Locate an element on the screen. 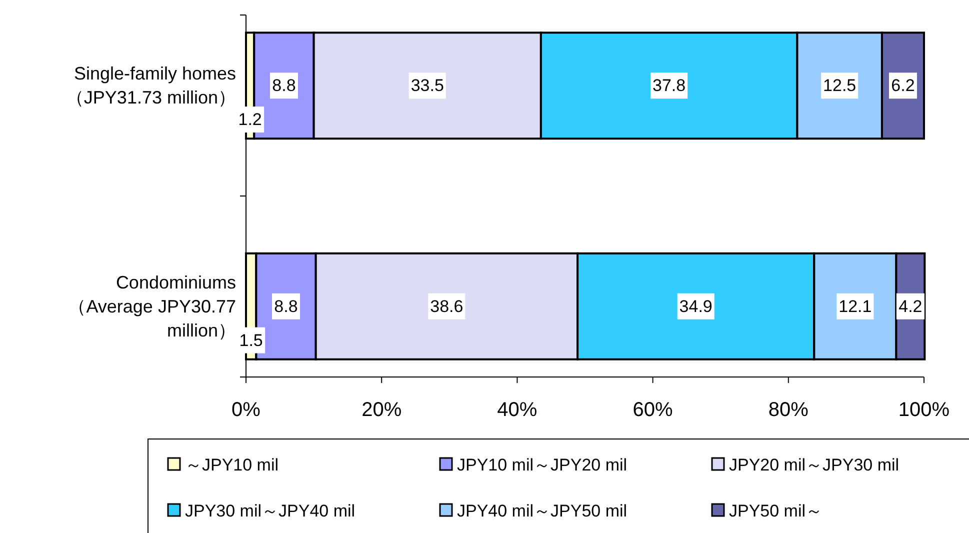 The width and height of the screenshot is (969, 533). y-tick-label: Single-family homes （JPY31.73 million） is located at coordinates (151, 86).